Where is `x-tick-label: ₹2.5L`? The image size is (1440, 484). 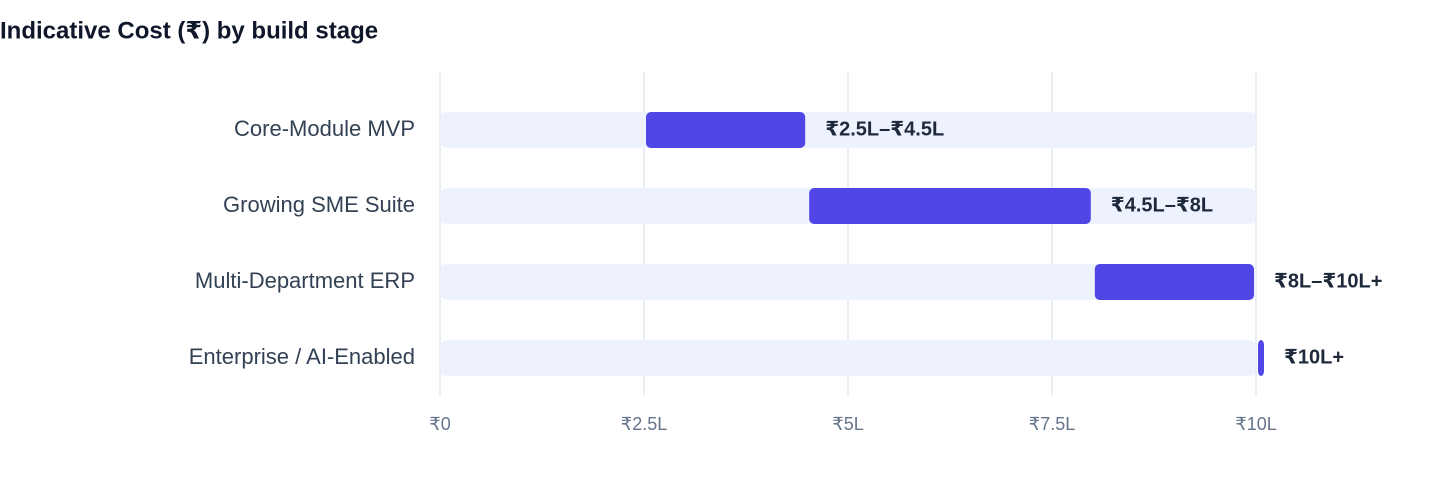
x-tick-label: ₹2.5L is located at coordinates (644, 424).